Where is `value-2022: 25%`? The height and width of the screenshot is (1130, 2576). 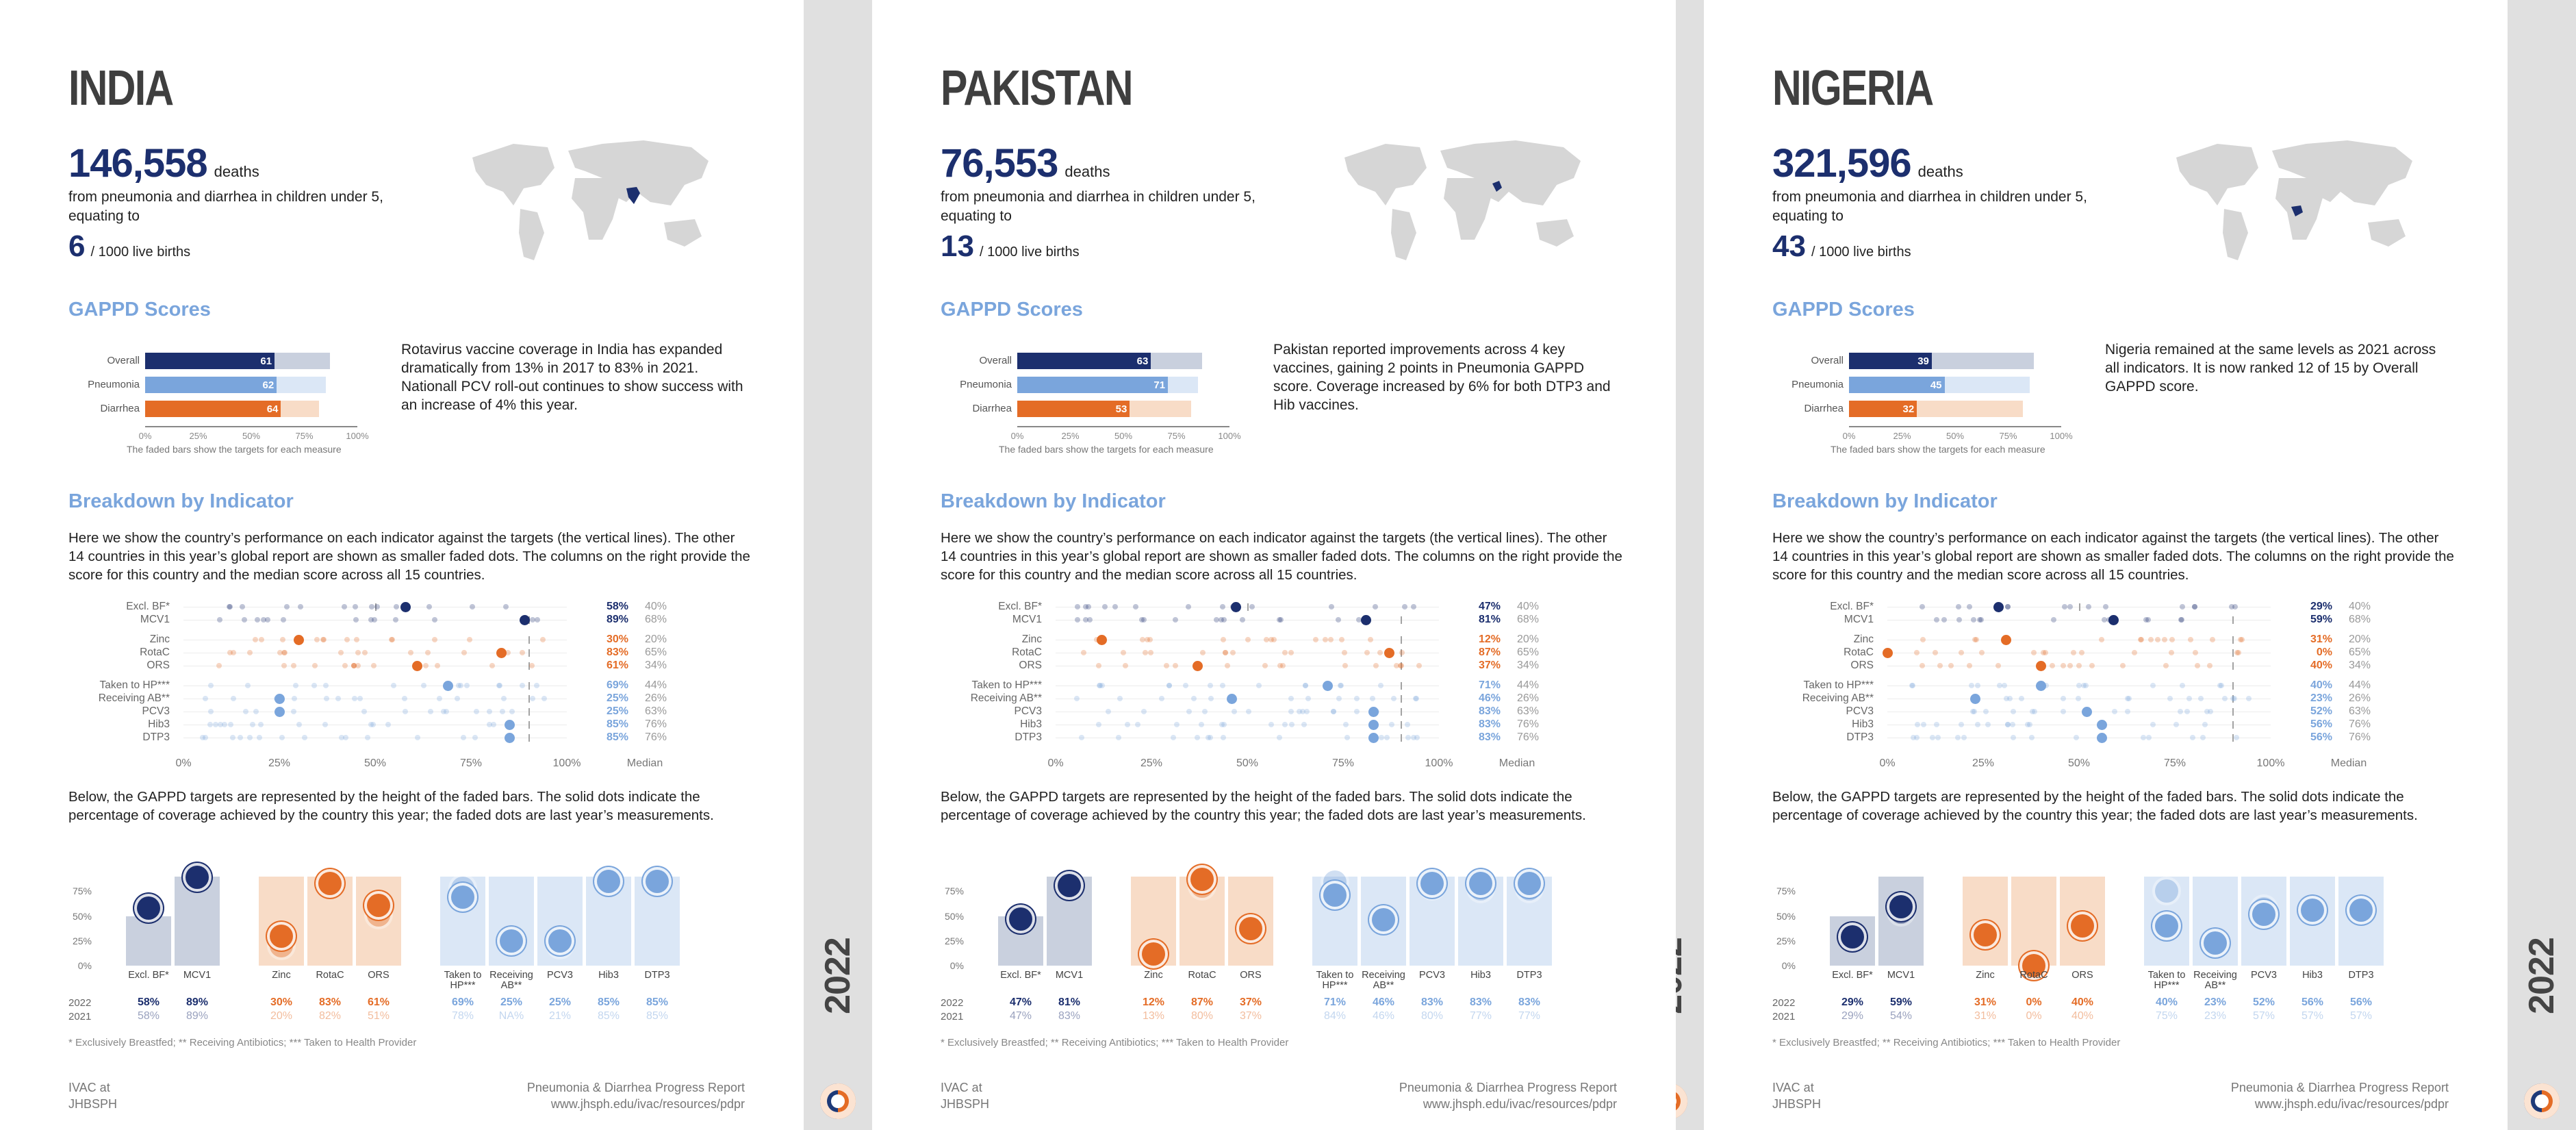
value-2022: 25% is located at coordinates (560, 1002).